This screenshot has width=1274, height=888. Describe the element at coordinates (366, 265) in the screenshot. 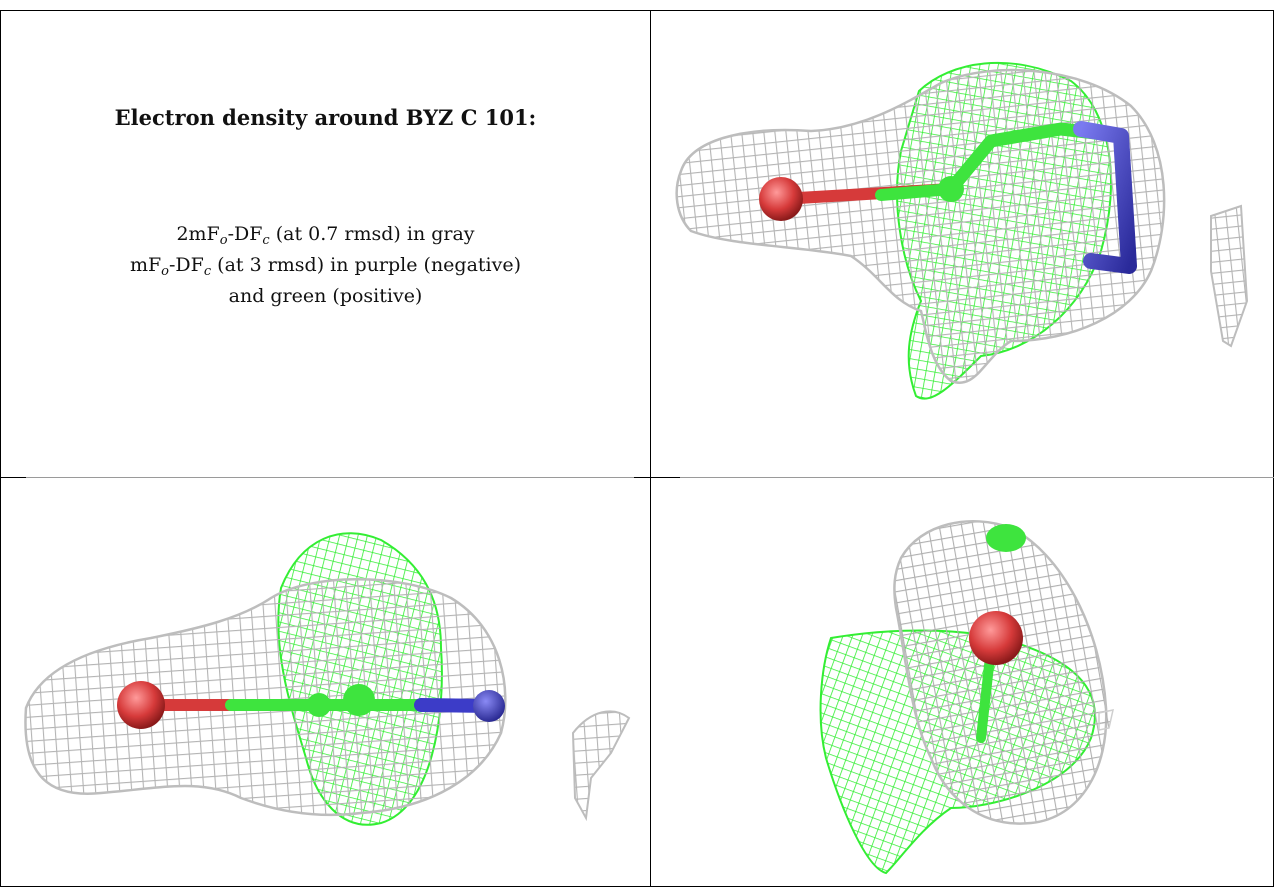

I see `text-purple: (at 3 rmsd) in purple (negative)` at that location.